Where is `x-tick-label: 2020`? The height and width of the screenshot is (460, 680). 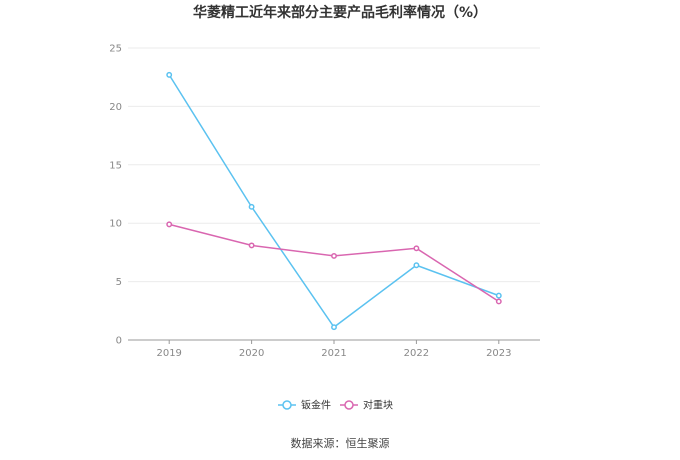 x-tick-label: 2020 is located at coordinates (251, 353).